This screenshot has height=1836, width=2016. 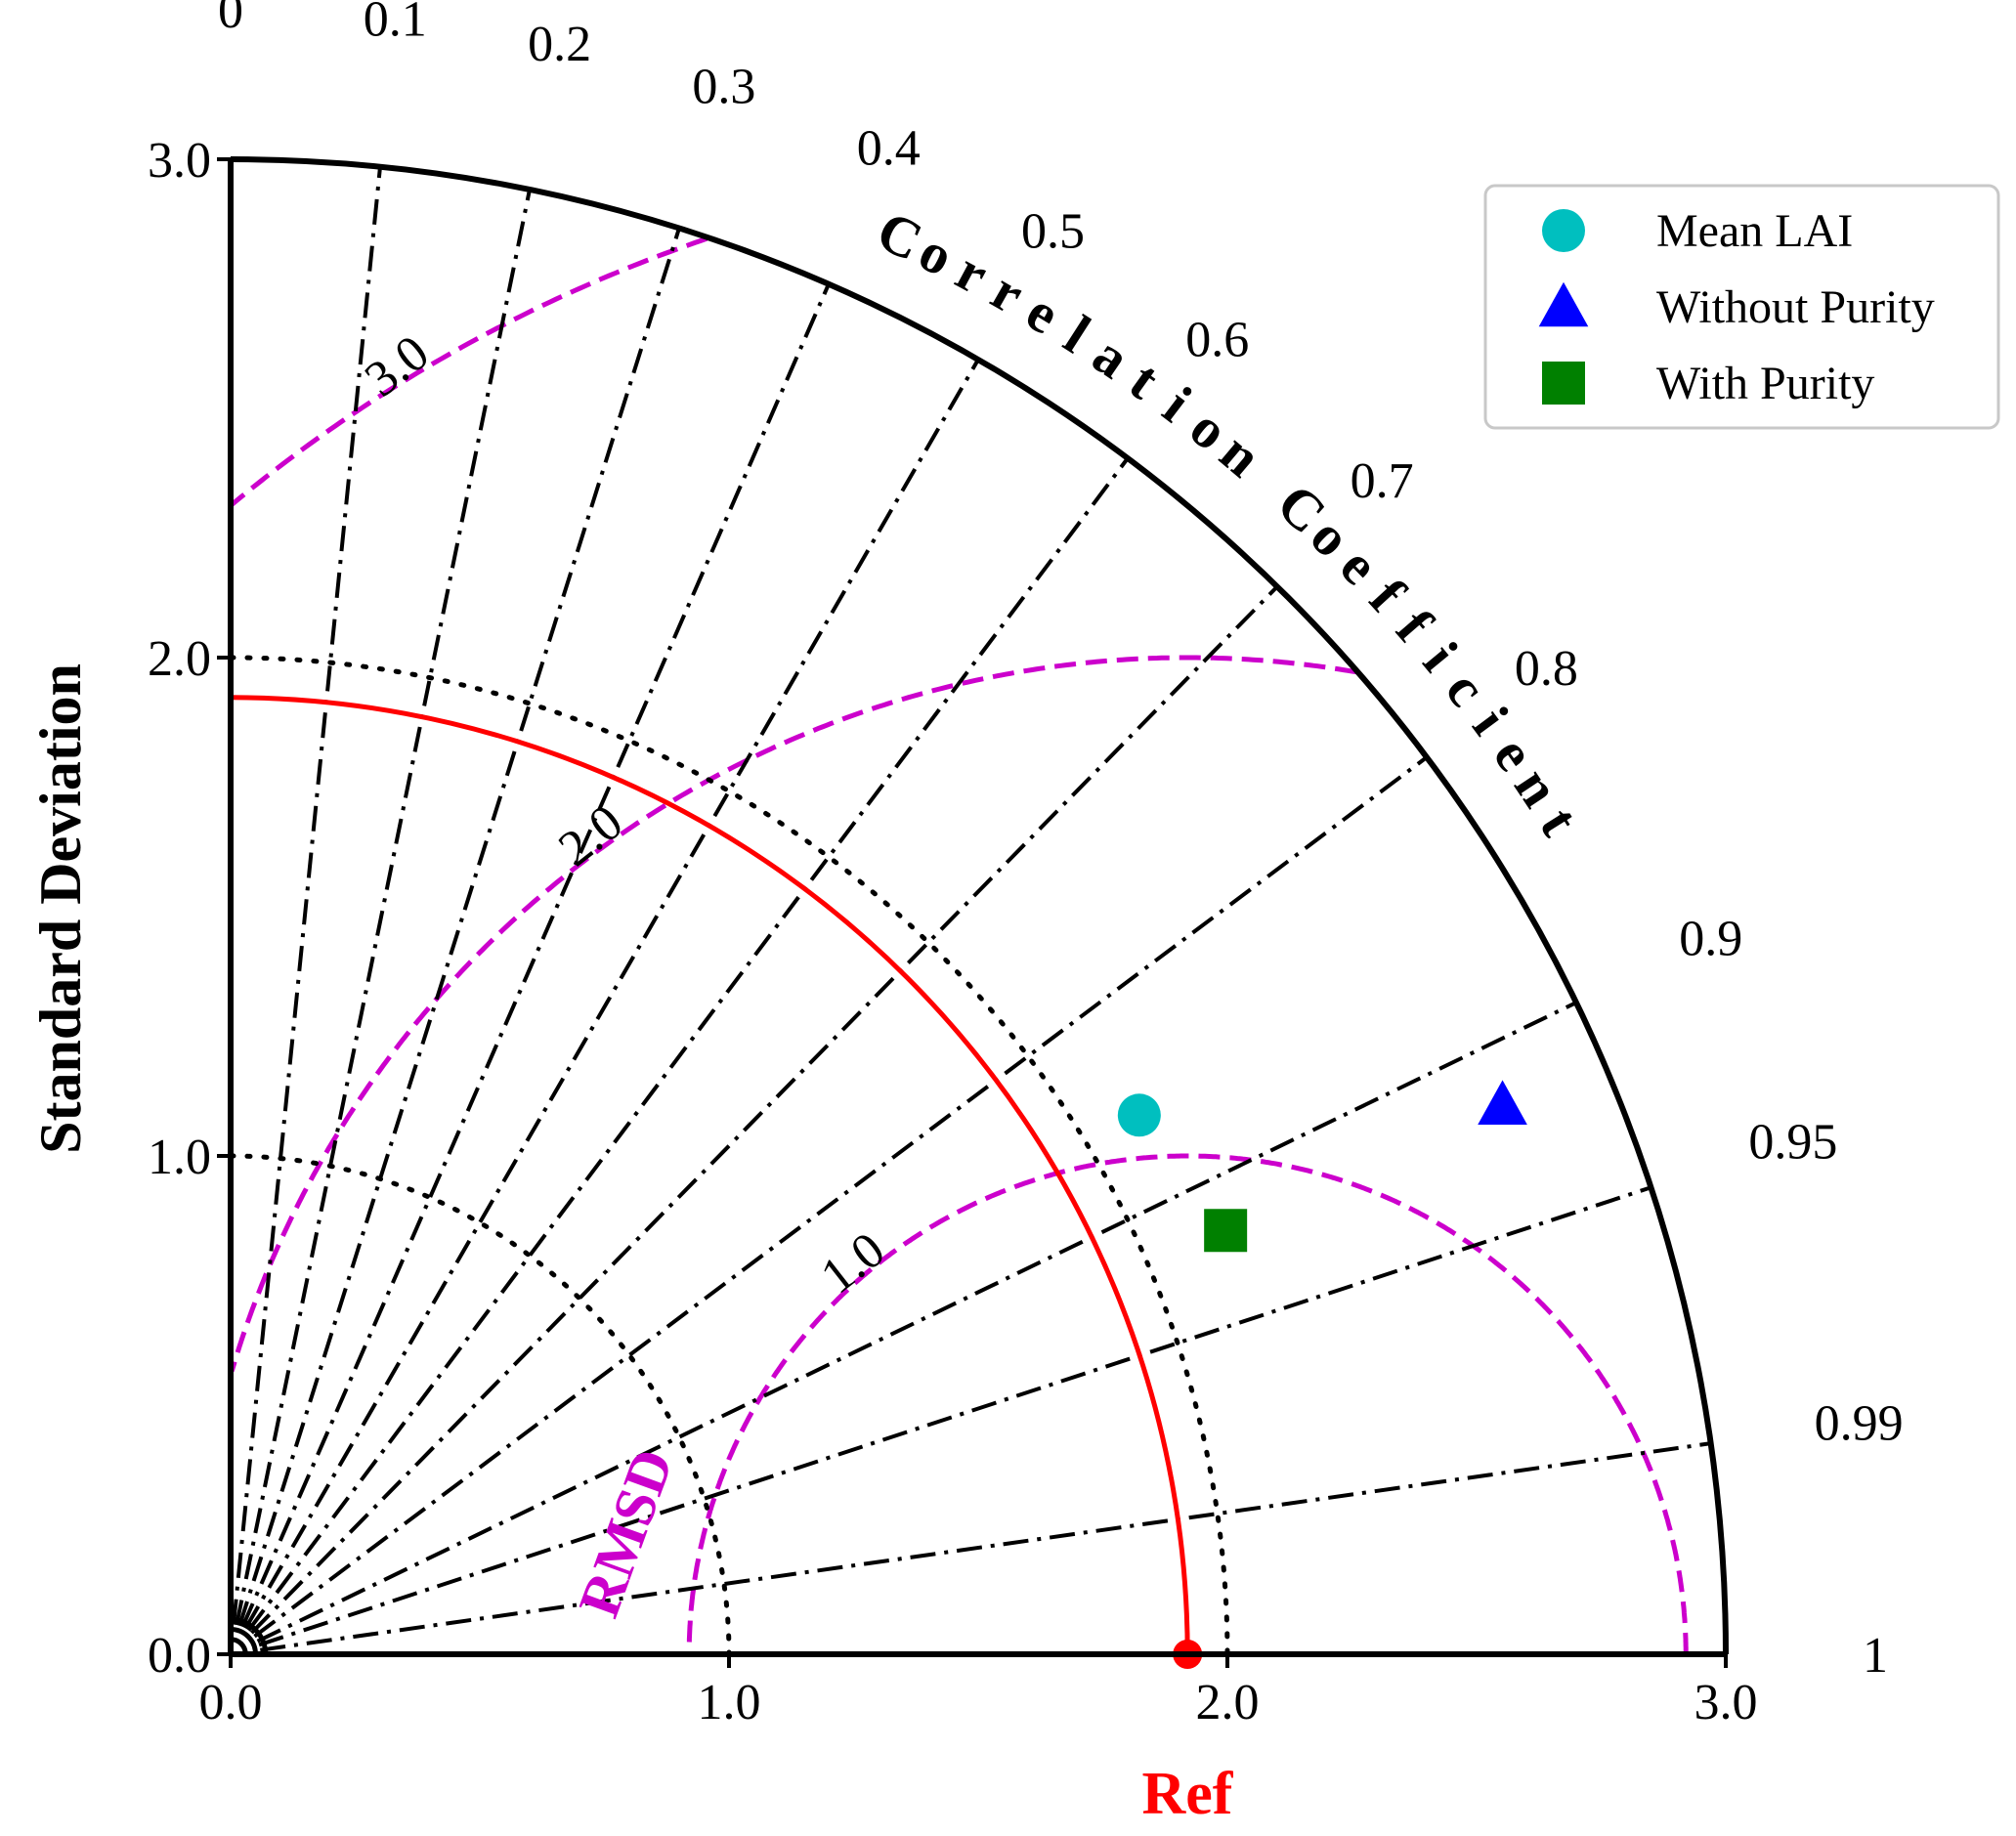 I want to click on correlation-tick-label: 0.99, so click(x=1859, y=1424).